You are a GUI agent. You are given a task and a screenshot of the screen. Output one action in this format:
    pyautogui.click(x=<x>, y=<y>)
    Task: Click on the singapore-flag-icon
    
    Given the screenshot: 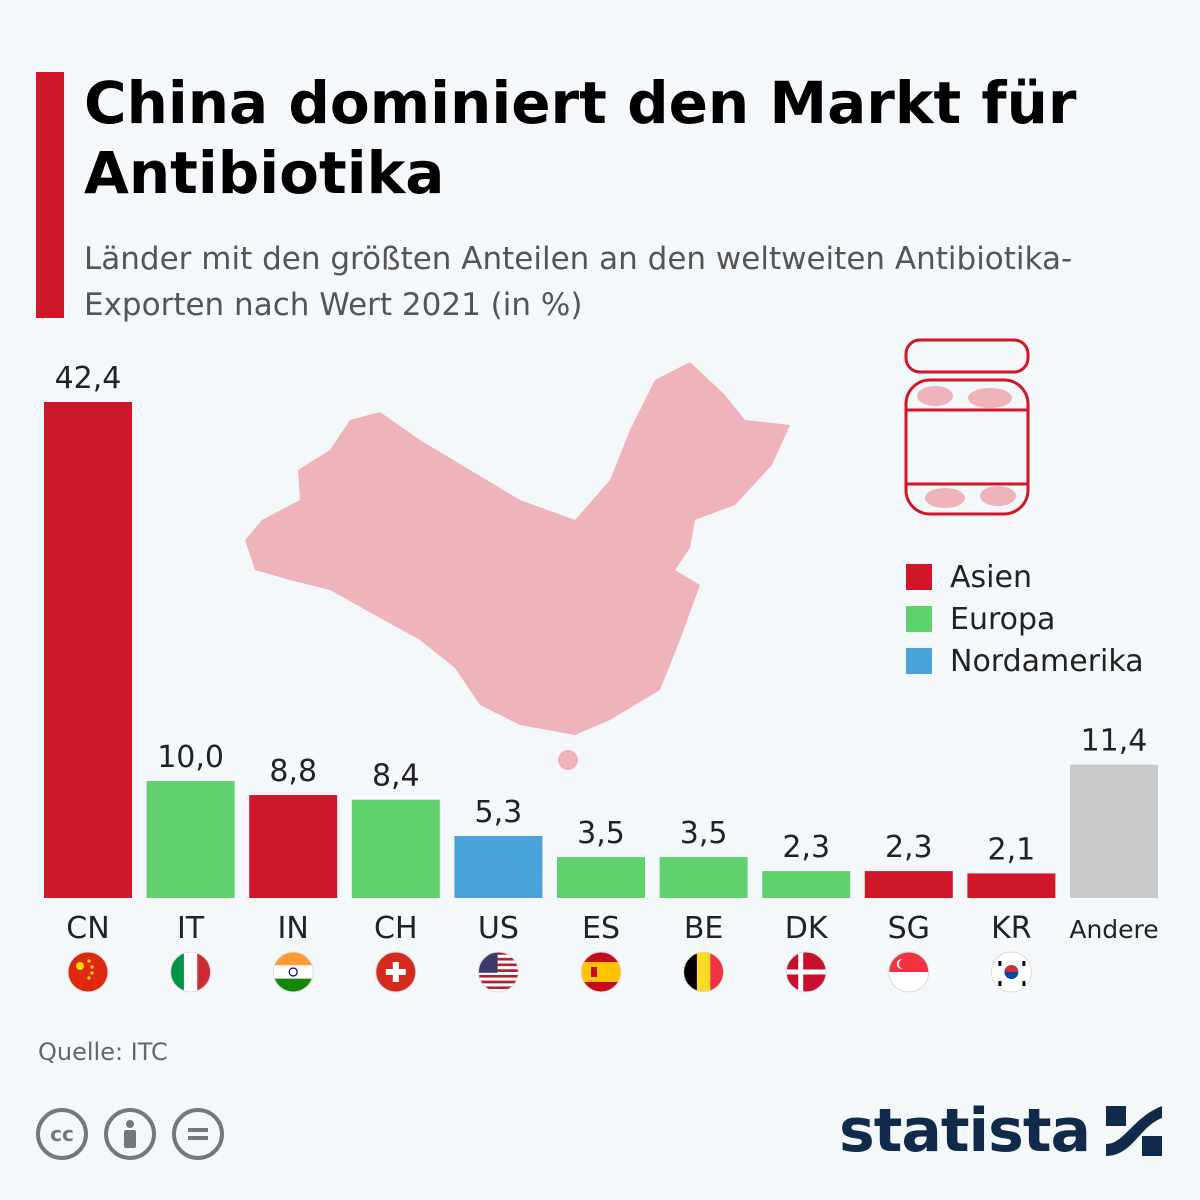 What is the action you would take?
    pyautogui.click(x=909, y=972)
    